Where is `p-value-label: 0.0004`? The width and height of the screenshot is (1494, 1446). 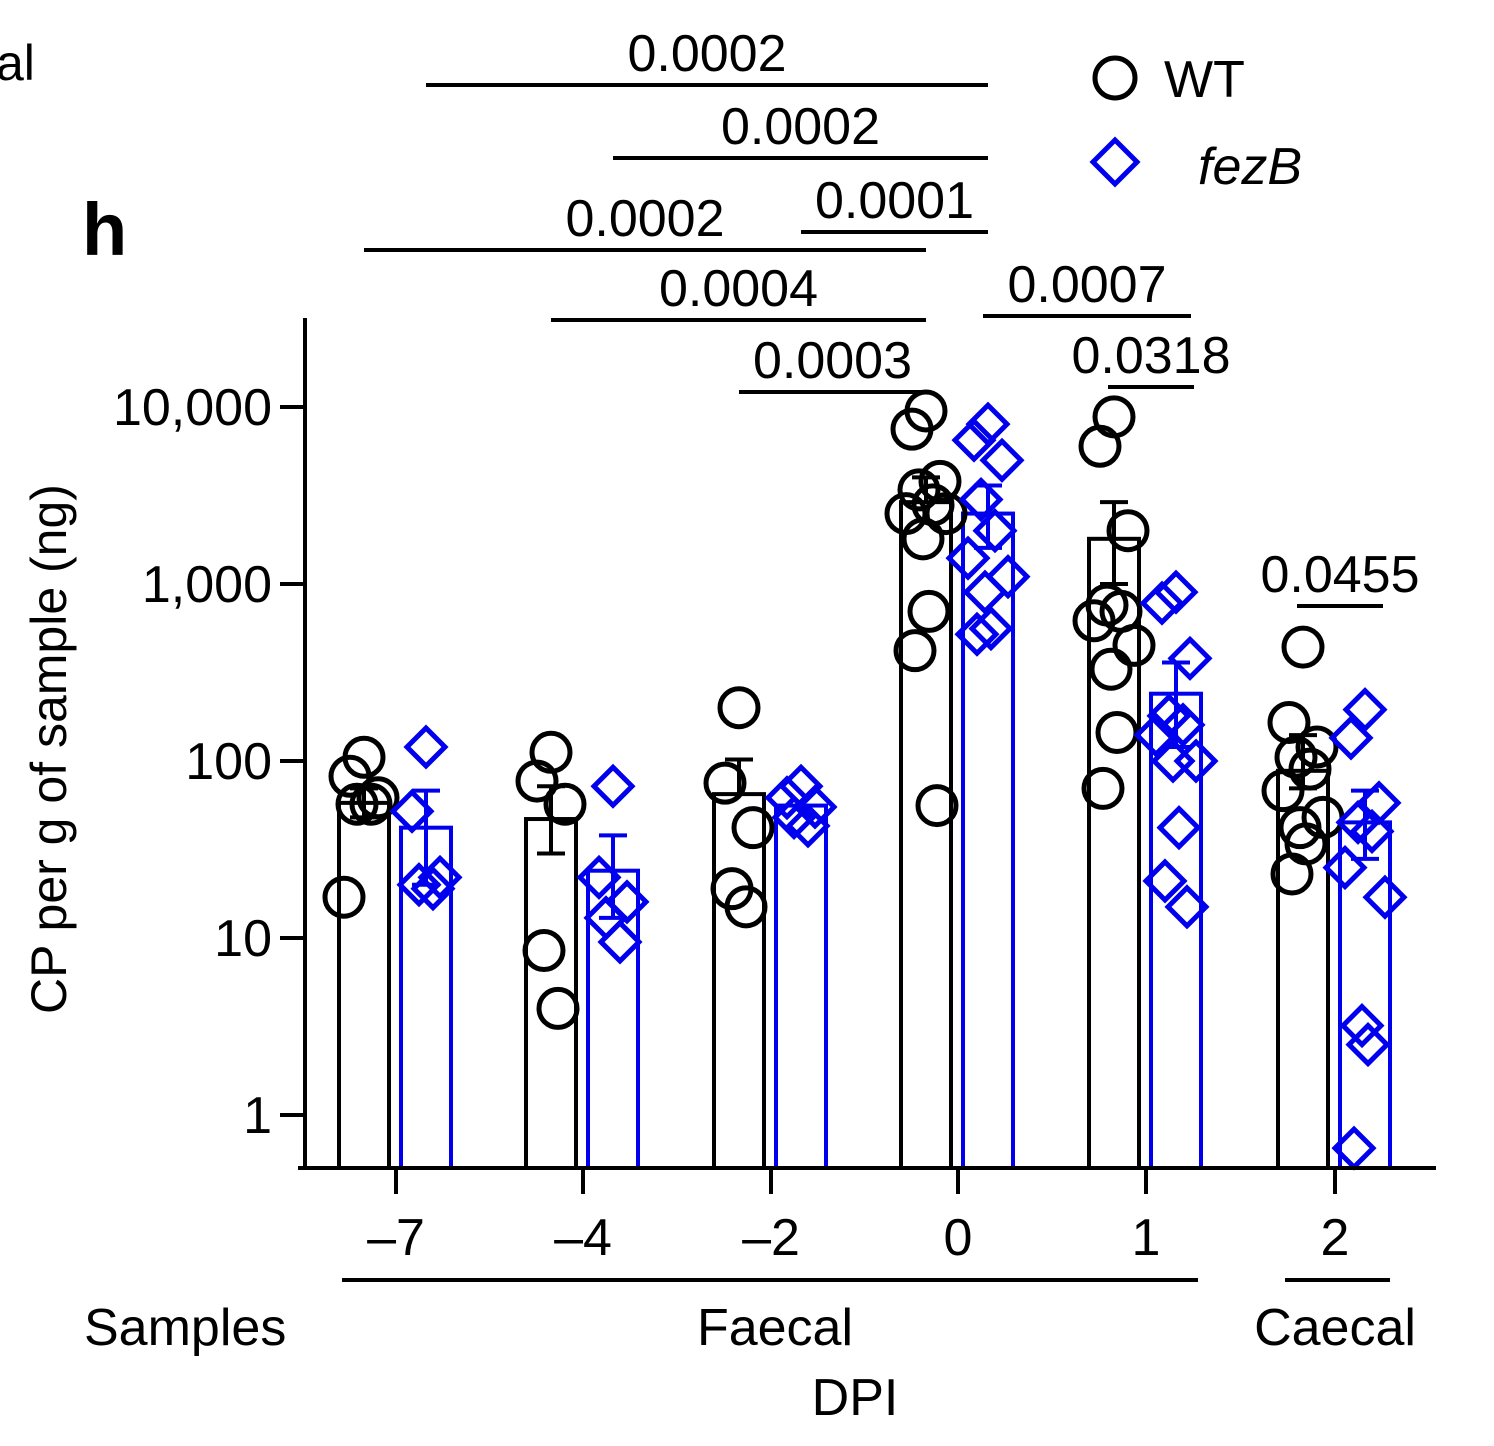
p-value-label: 0.0004 is located at coordinates (738, 289).